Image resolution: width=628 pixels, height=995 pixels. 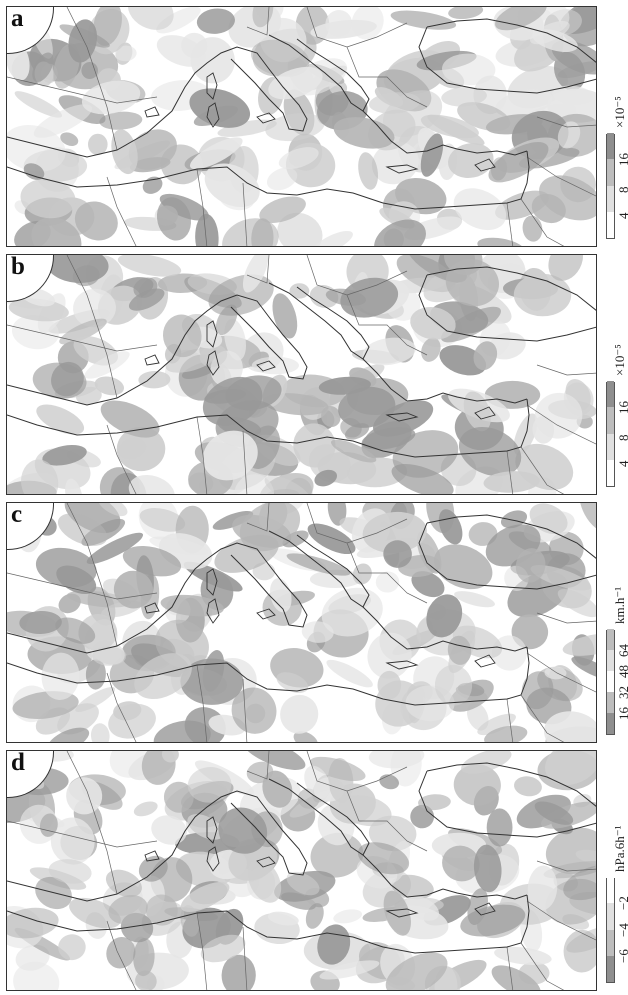 I want to click on colorbar-tick-label: 64, so click(x=622, y=650).